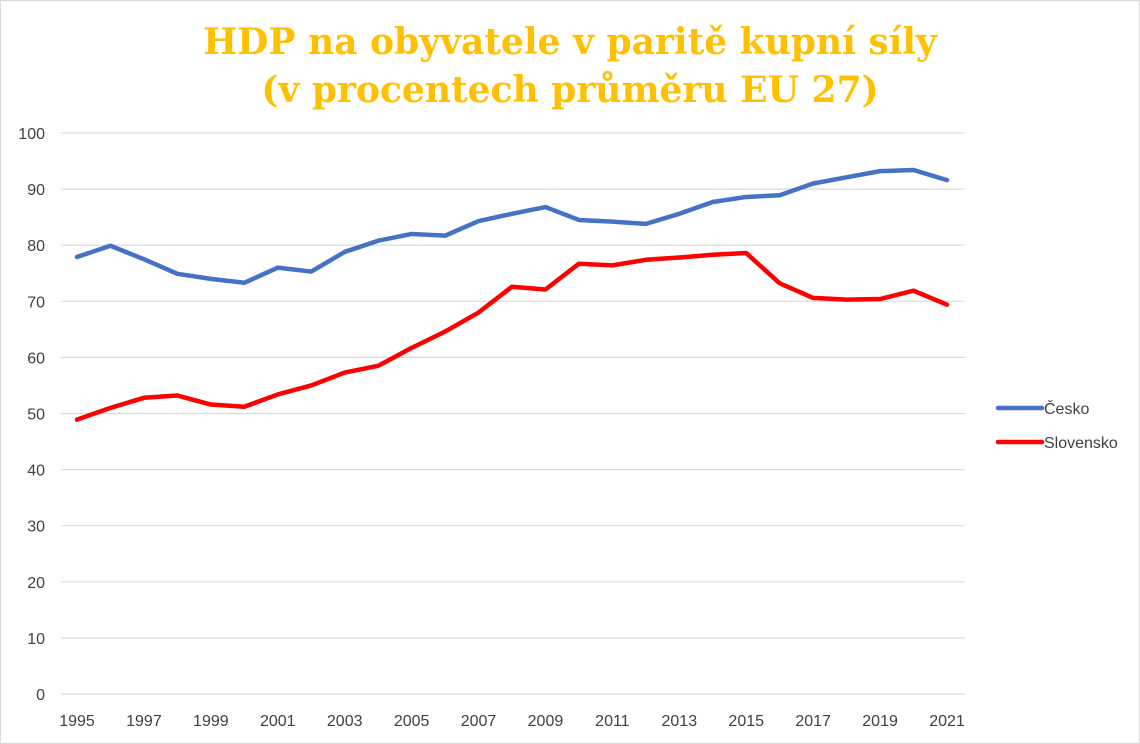  What do you see at coordinates (36, 583) in the screenshot?
I see `y-tick-label: 20` at bounding box center [36, 583].